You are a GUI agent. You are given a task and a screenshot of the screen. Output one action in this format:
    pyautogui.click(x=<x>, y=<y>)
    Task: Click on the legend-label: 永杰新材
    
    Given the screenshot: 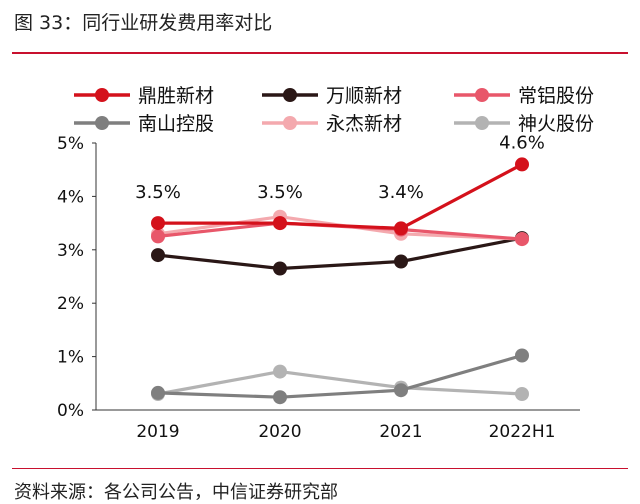 What is the action you would take?
    pyautogui.click(x=364, y=124)
    